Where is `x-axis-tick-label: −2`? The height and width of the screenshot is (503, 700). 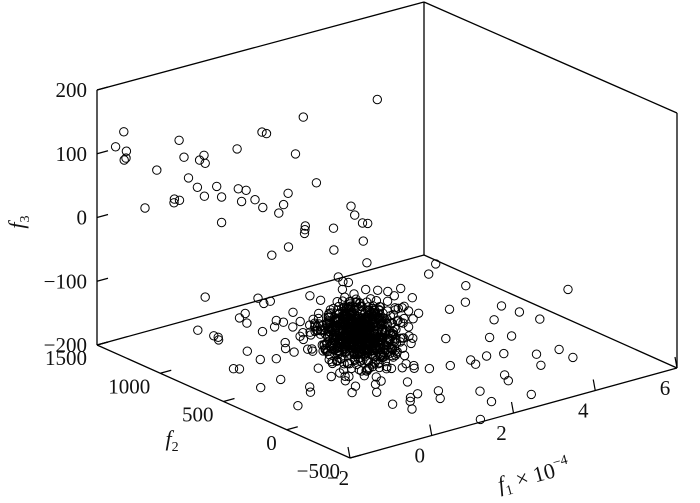
x-axis-tick-label: −2 is located at coordinates (338, 478).